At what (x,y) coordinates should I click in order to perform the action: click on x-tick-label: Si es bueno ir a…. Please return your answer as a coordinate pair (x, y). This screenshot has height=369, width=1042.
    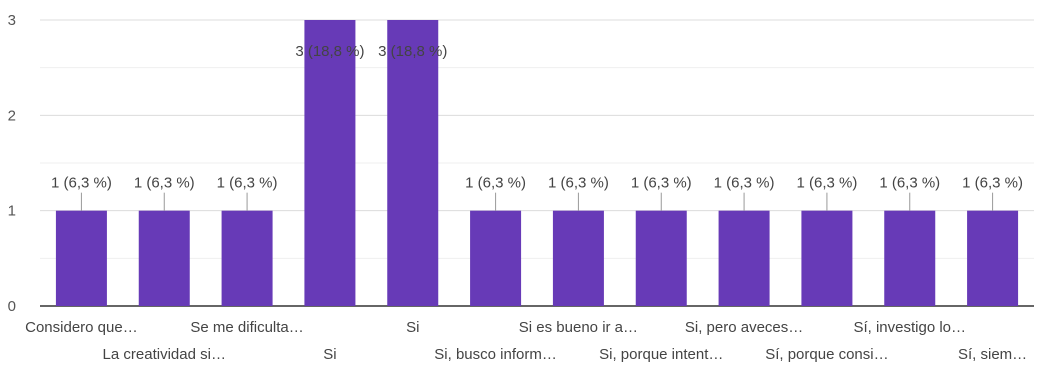
    Looking at the image, I should click on (578, 327).